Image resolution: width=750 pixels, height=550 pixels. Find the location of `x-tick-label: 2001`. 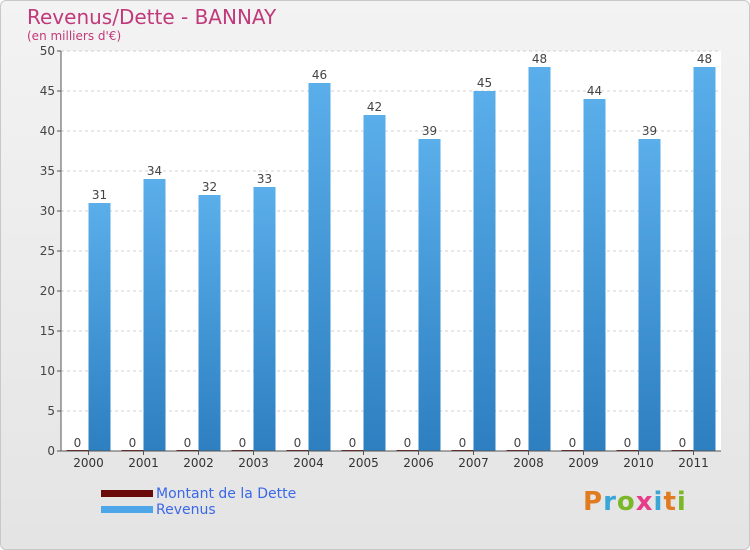

x-tick-label: 2001 is located at coordinates (143, 463).